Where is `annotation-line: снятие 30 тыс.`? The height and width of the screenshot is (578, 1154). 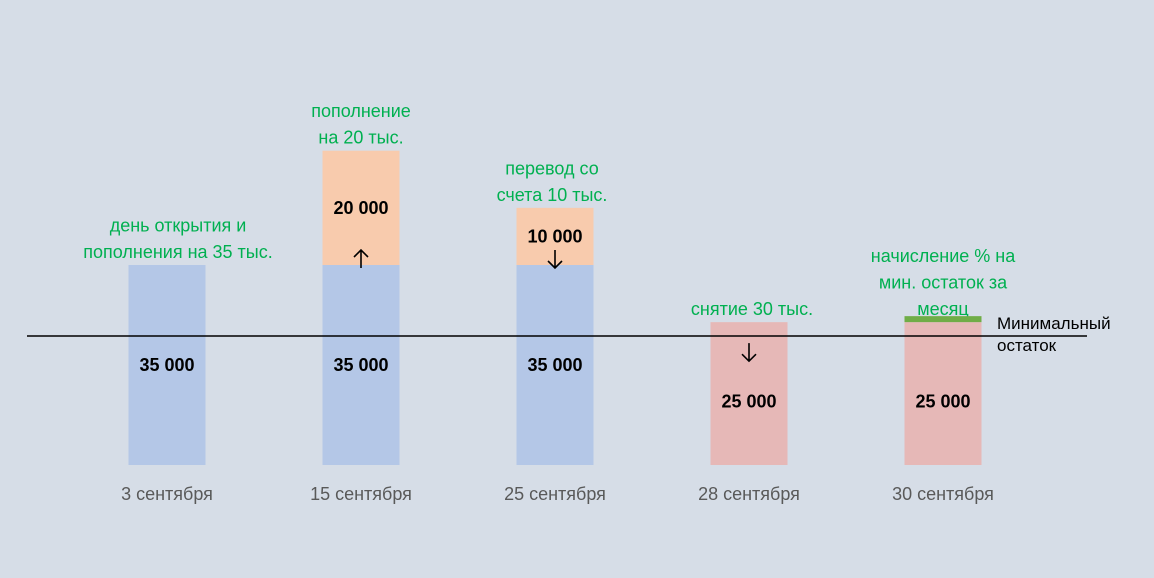 annotation-line: снятие 30 тыс. is located at coordinates (752, 309).